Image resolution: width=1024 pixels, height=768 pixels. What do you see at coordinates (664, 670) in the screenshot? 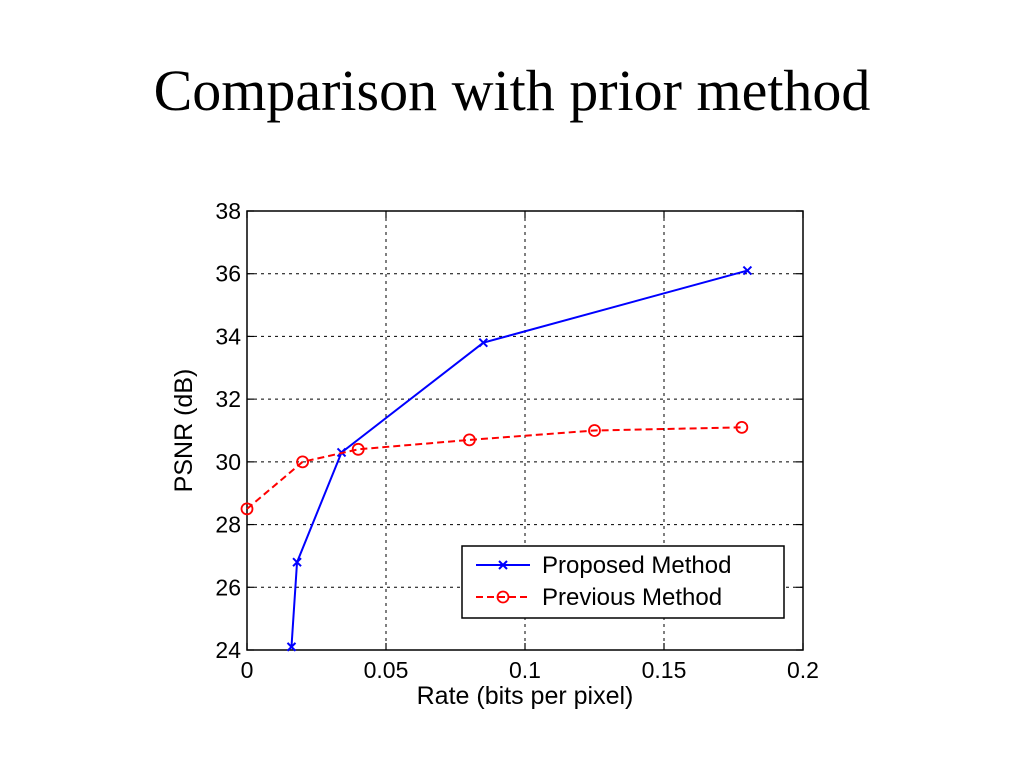
I see `x-tick-label: 0.15` at bounding box center [664, 670].